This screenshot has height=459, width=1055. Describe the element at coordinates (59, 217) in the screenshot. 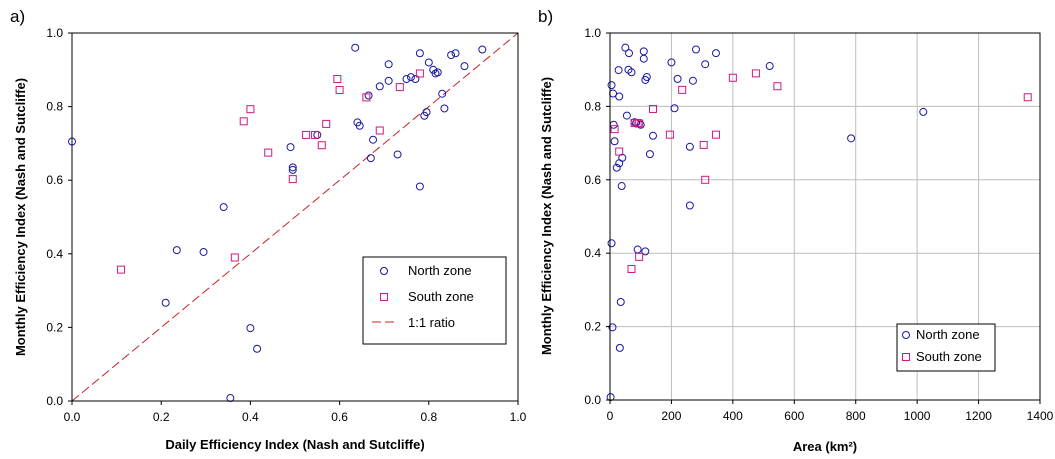

I see `panel-a-y-tick-labels: 0.0 0.2 0.4 0.6 0.8 1.0` at that location.